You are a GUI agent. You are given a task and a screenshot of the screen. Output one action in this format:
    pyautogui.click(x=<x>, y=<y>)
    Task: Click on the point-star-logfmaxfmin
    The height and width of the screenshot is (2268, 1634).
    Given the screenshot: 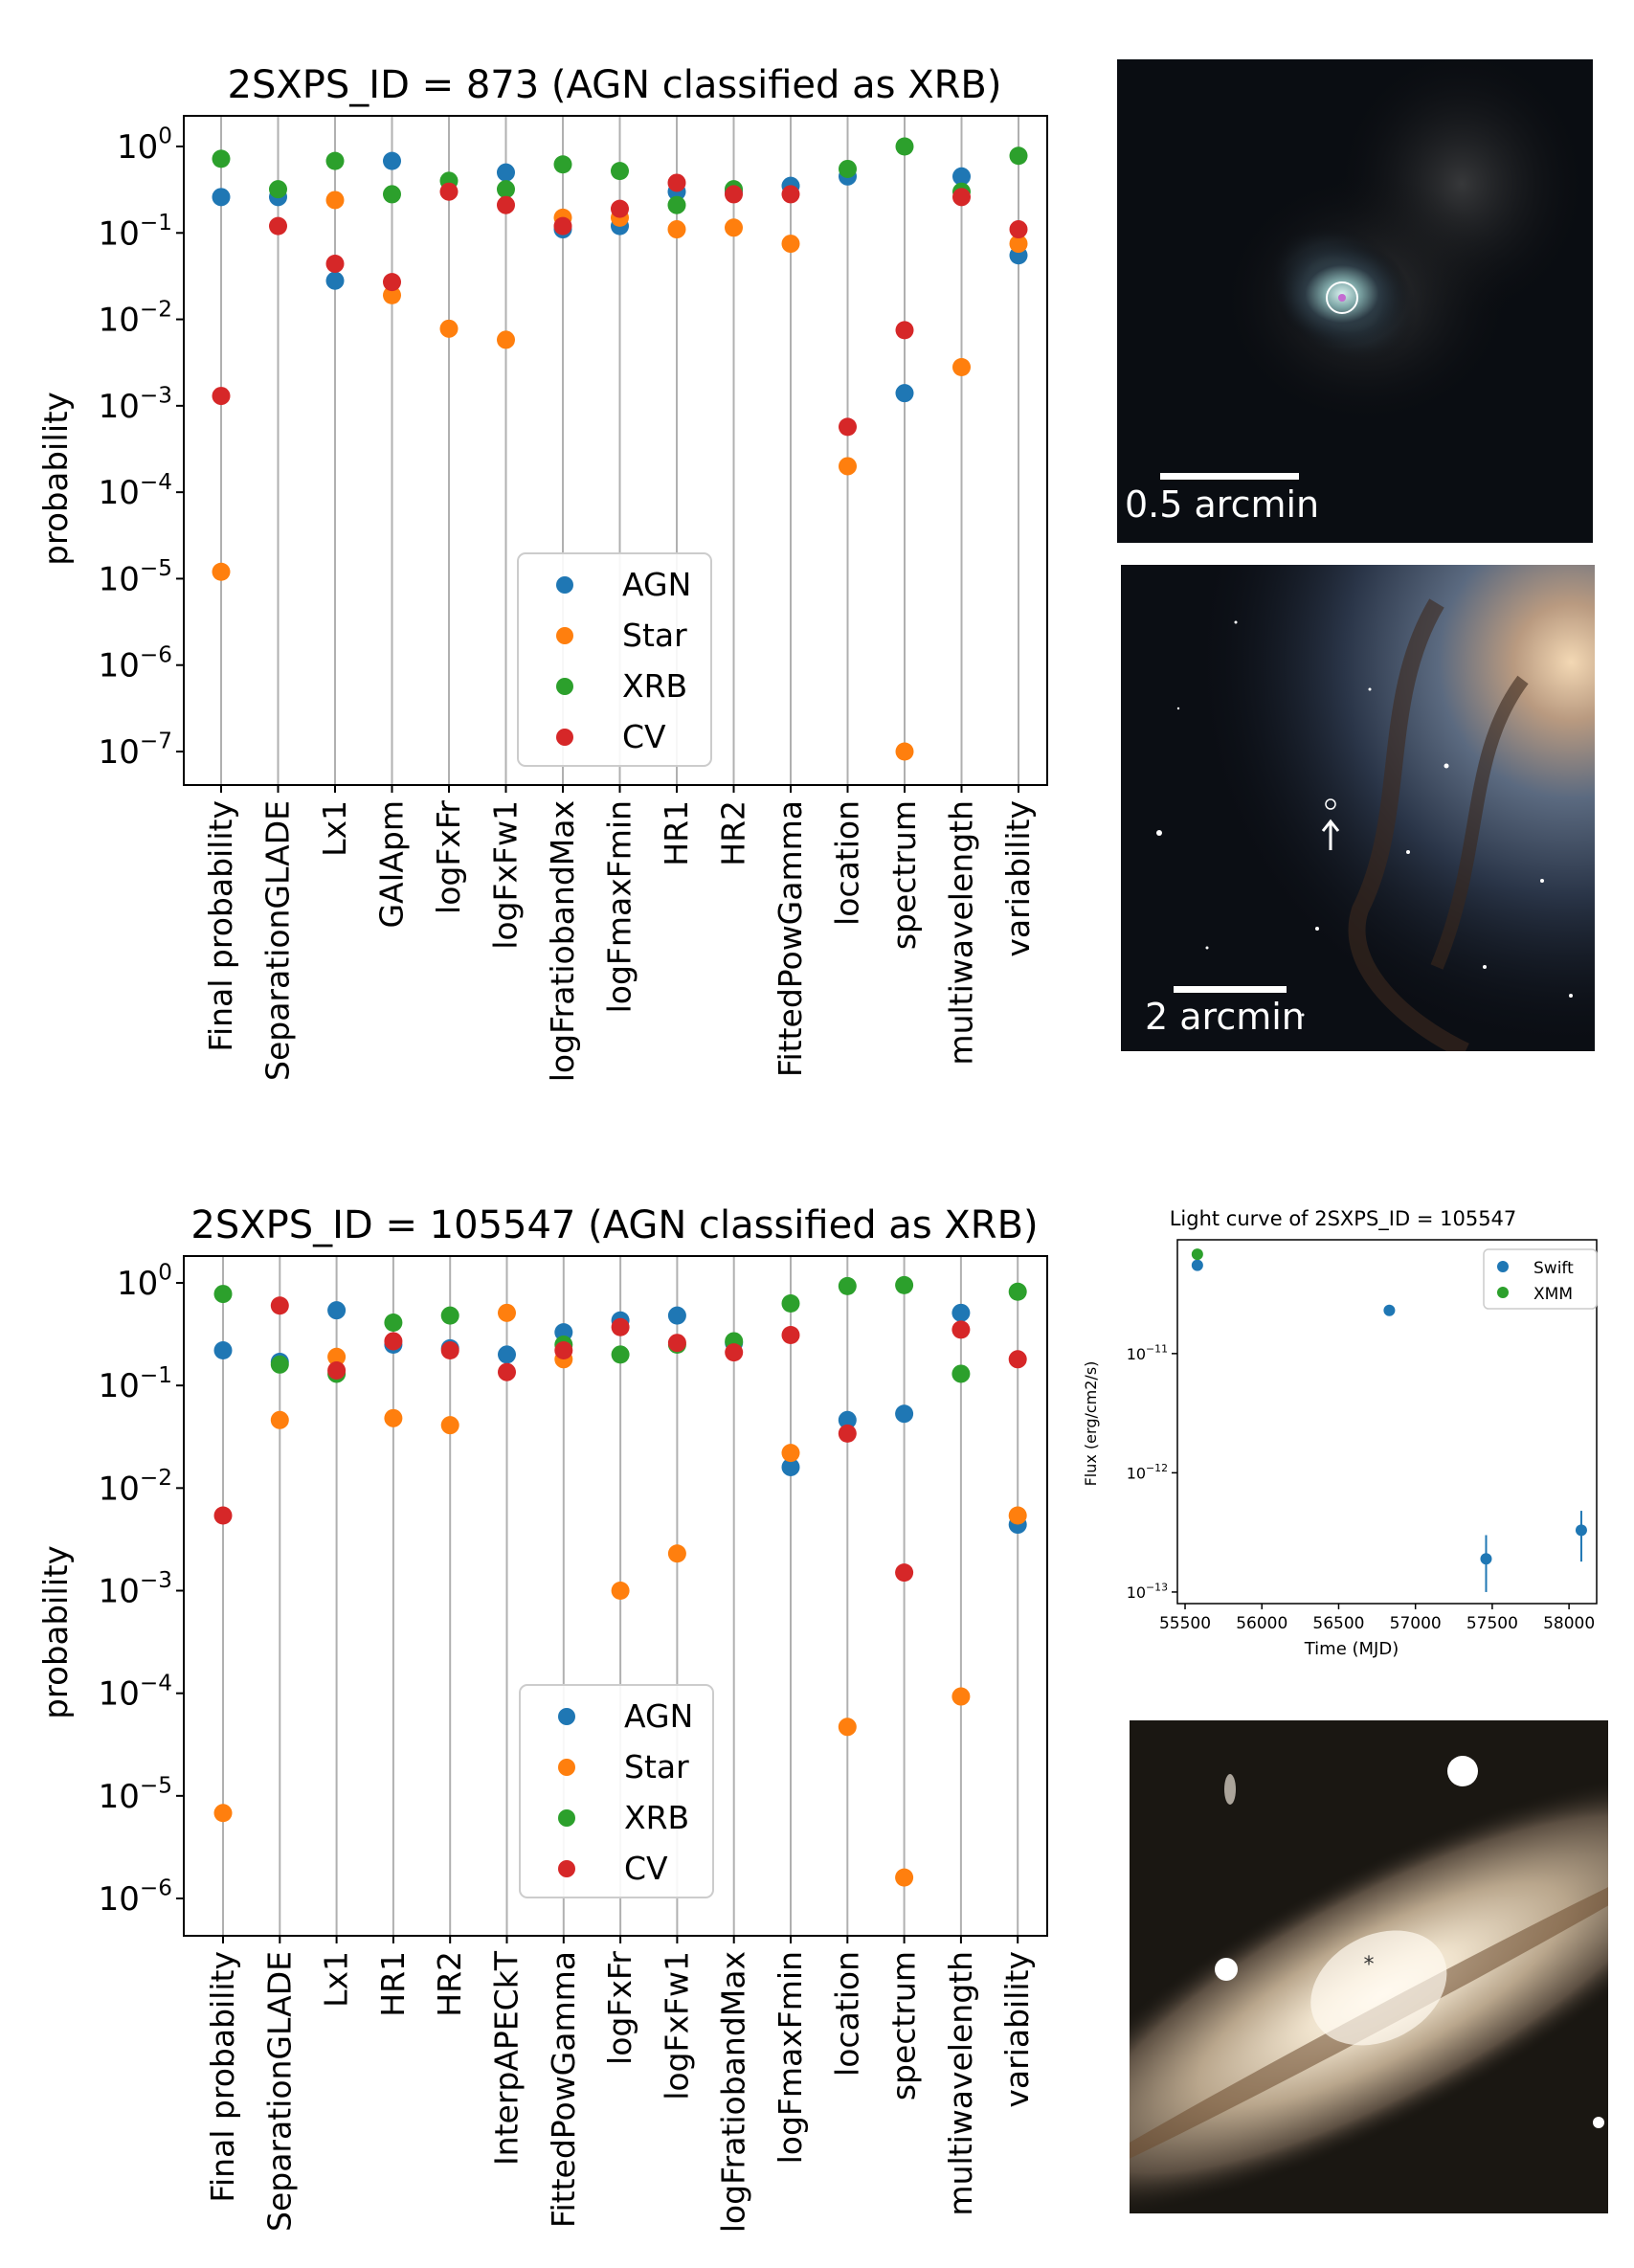 What is the action you would take?
    pyautogui.click(x=790, y=1453)
    